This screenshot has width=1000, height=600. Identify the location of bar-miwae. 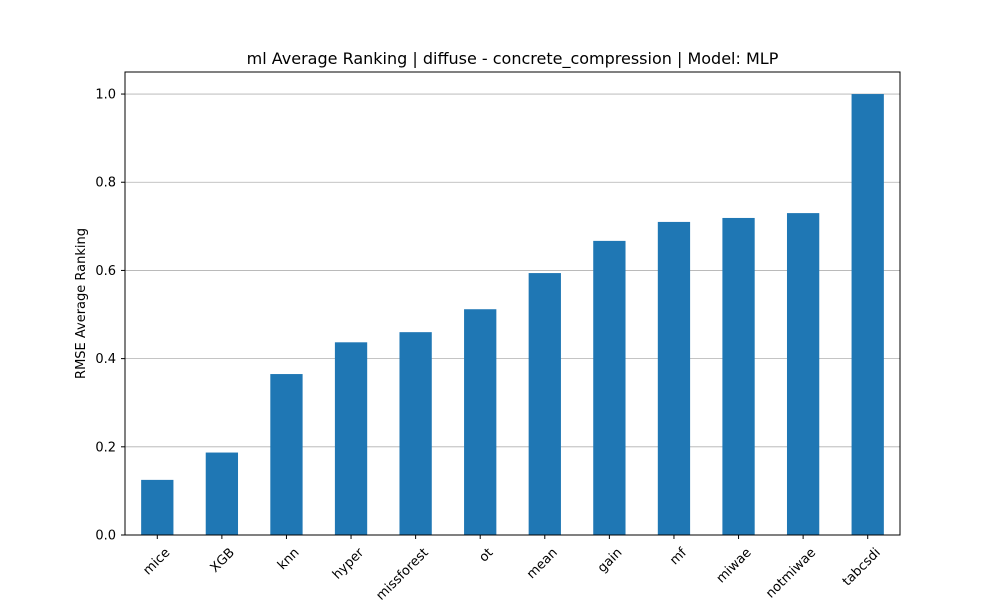
(738, 376).